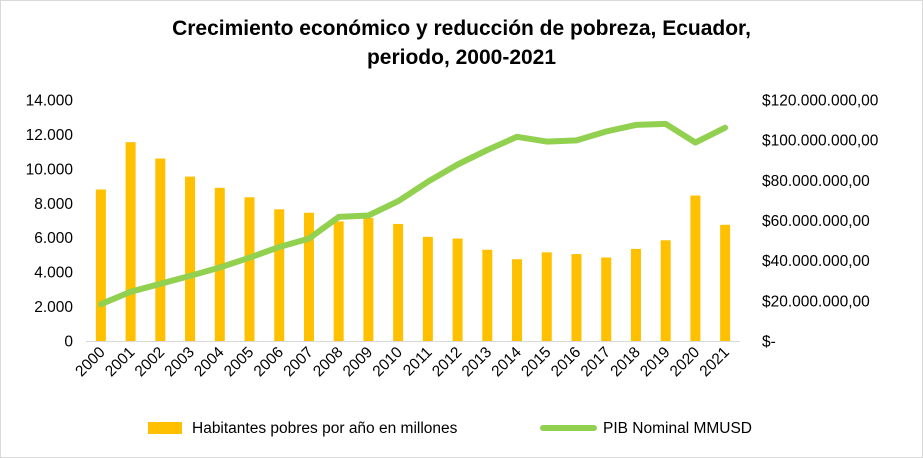 The width and height of the screenshot is (923, 458). I want to click on x-tick-label: 2005, so click(239, 362).